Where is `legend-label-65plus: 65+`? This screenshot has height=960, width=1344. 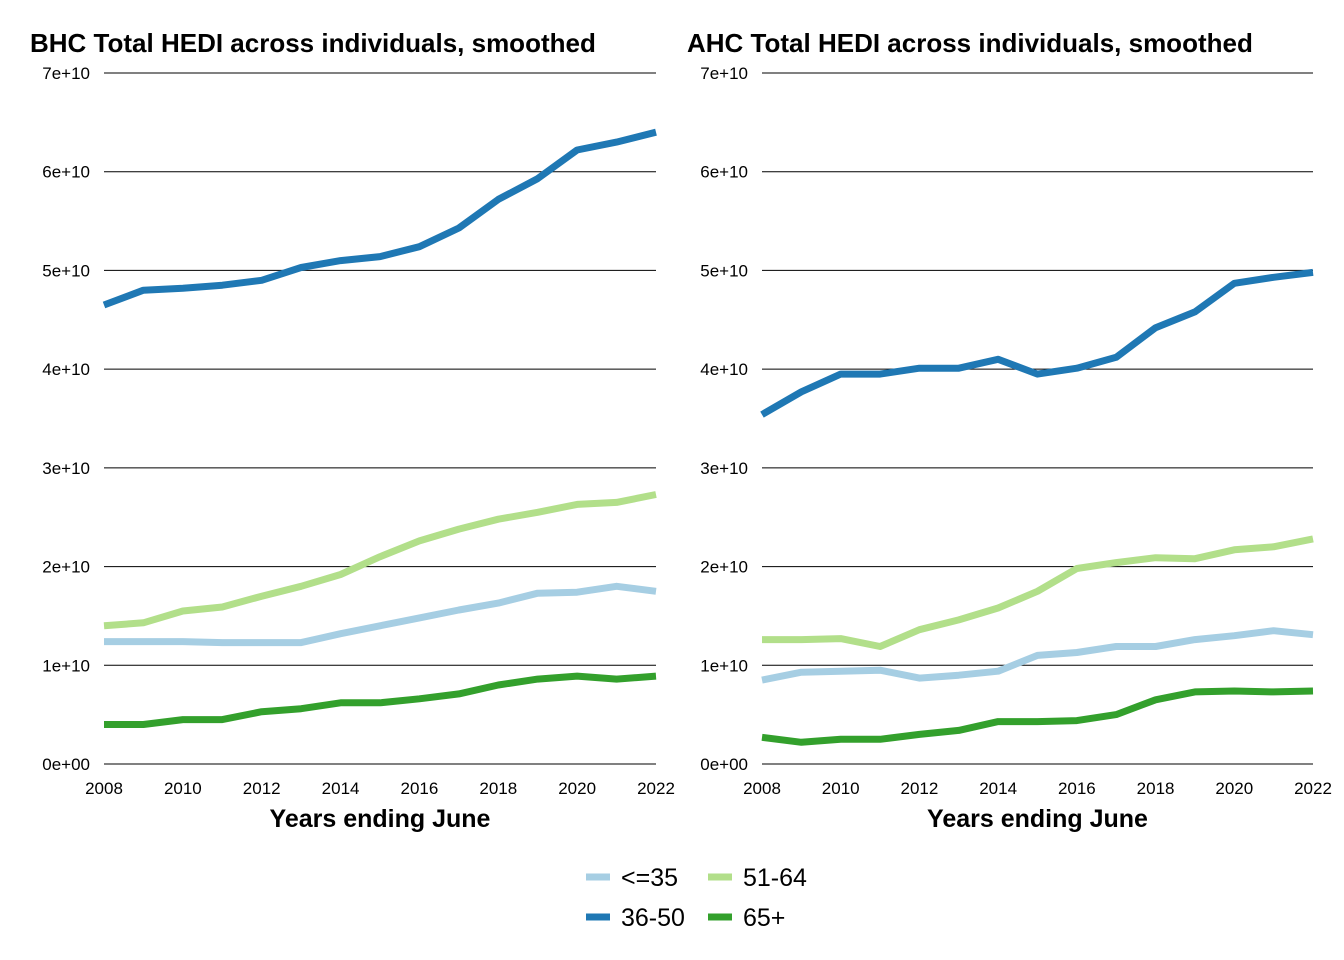
legend-label-65plus: 65+ is located at coordinates (764, 918).